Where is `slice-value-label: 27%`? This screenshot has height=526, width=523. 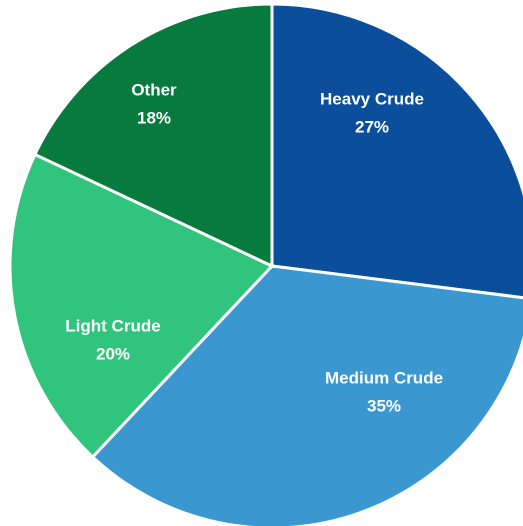 slice-value-label: 27% is located at coordinates (372, 126).